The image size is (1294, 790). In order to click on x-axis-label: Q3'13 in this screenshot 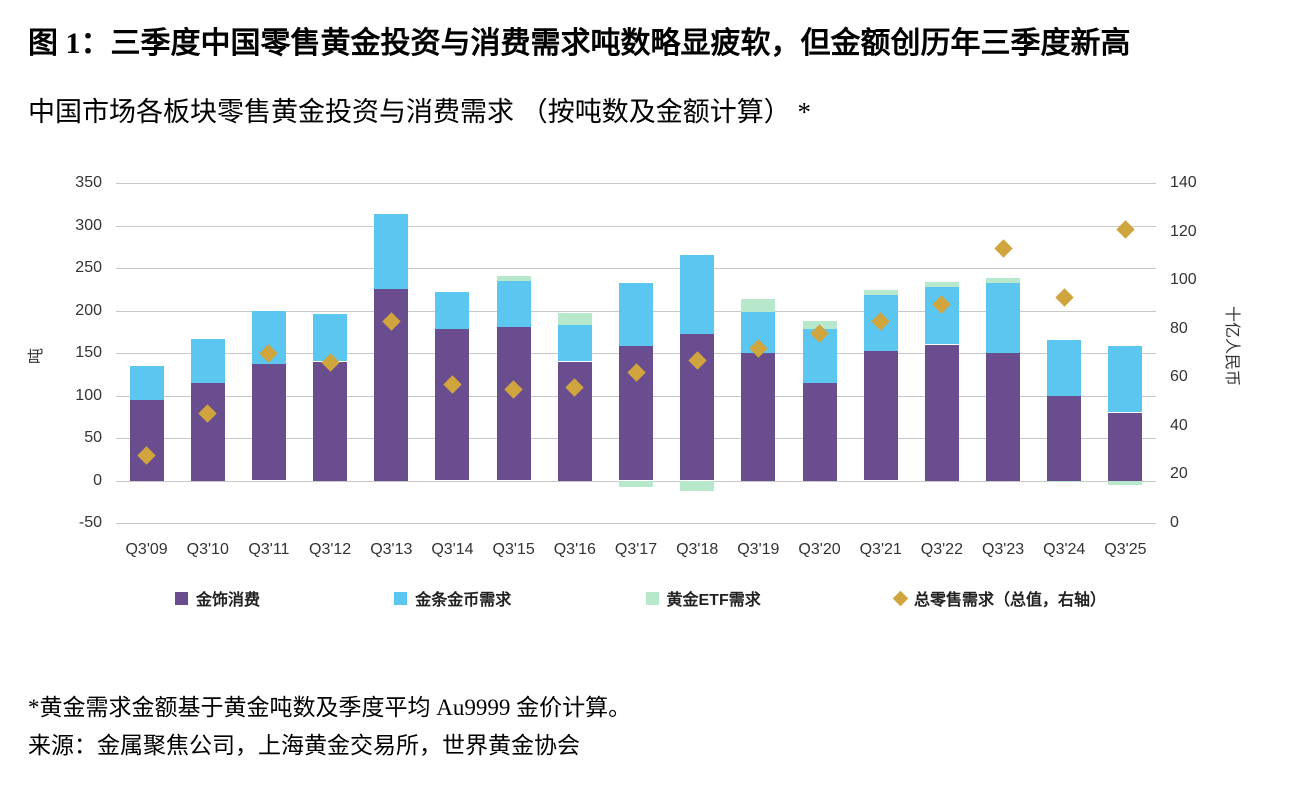, I will do `click(391, 549)`.